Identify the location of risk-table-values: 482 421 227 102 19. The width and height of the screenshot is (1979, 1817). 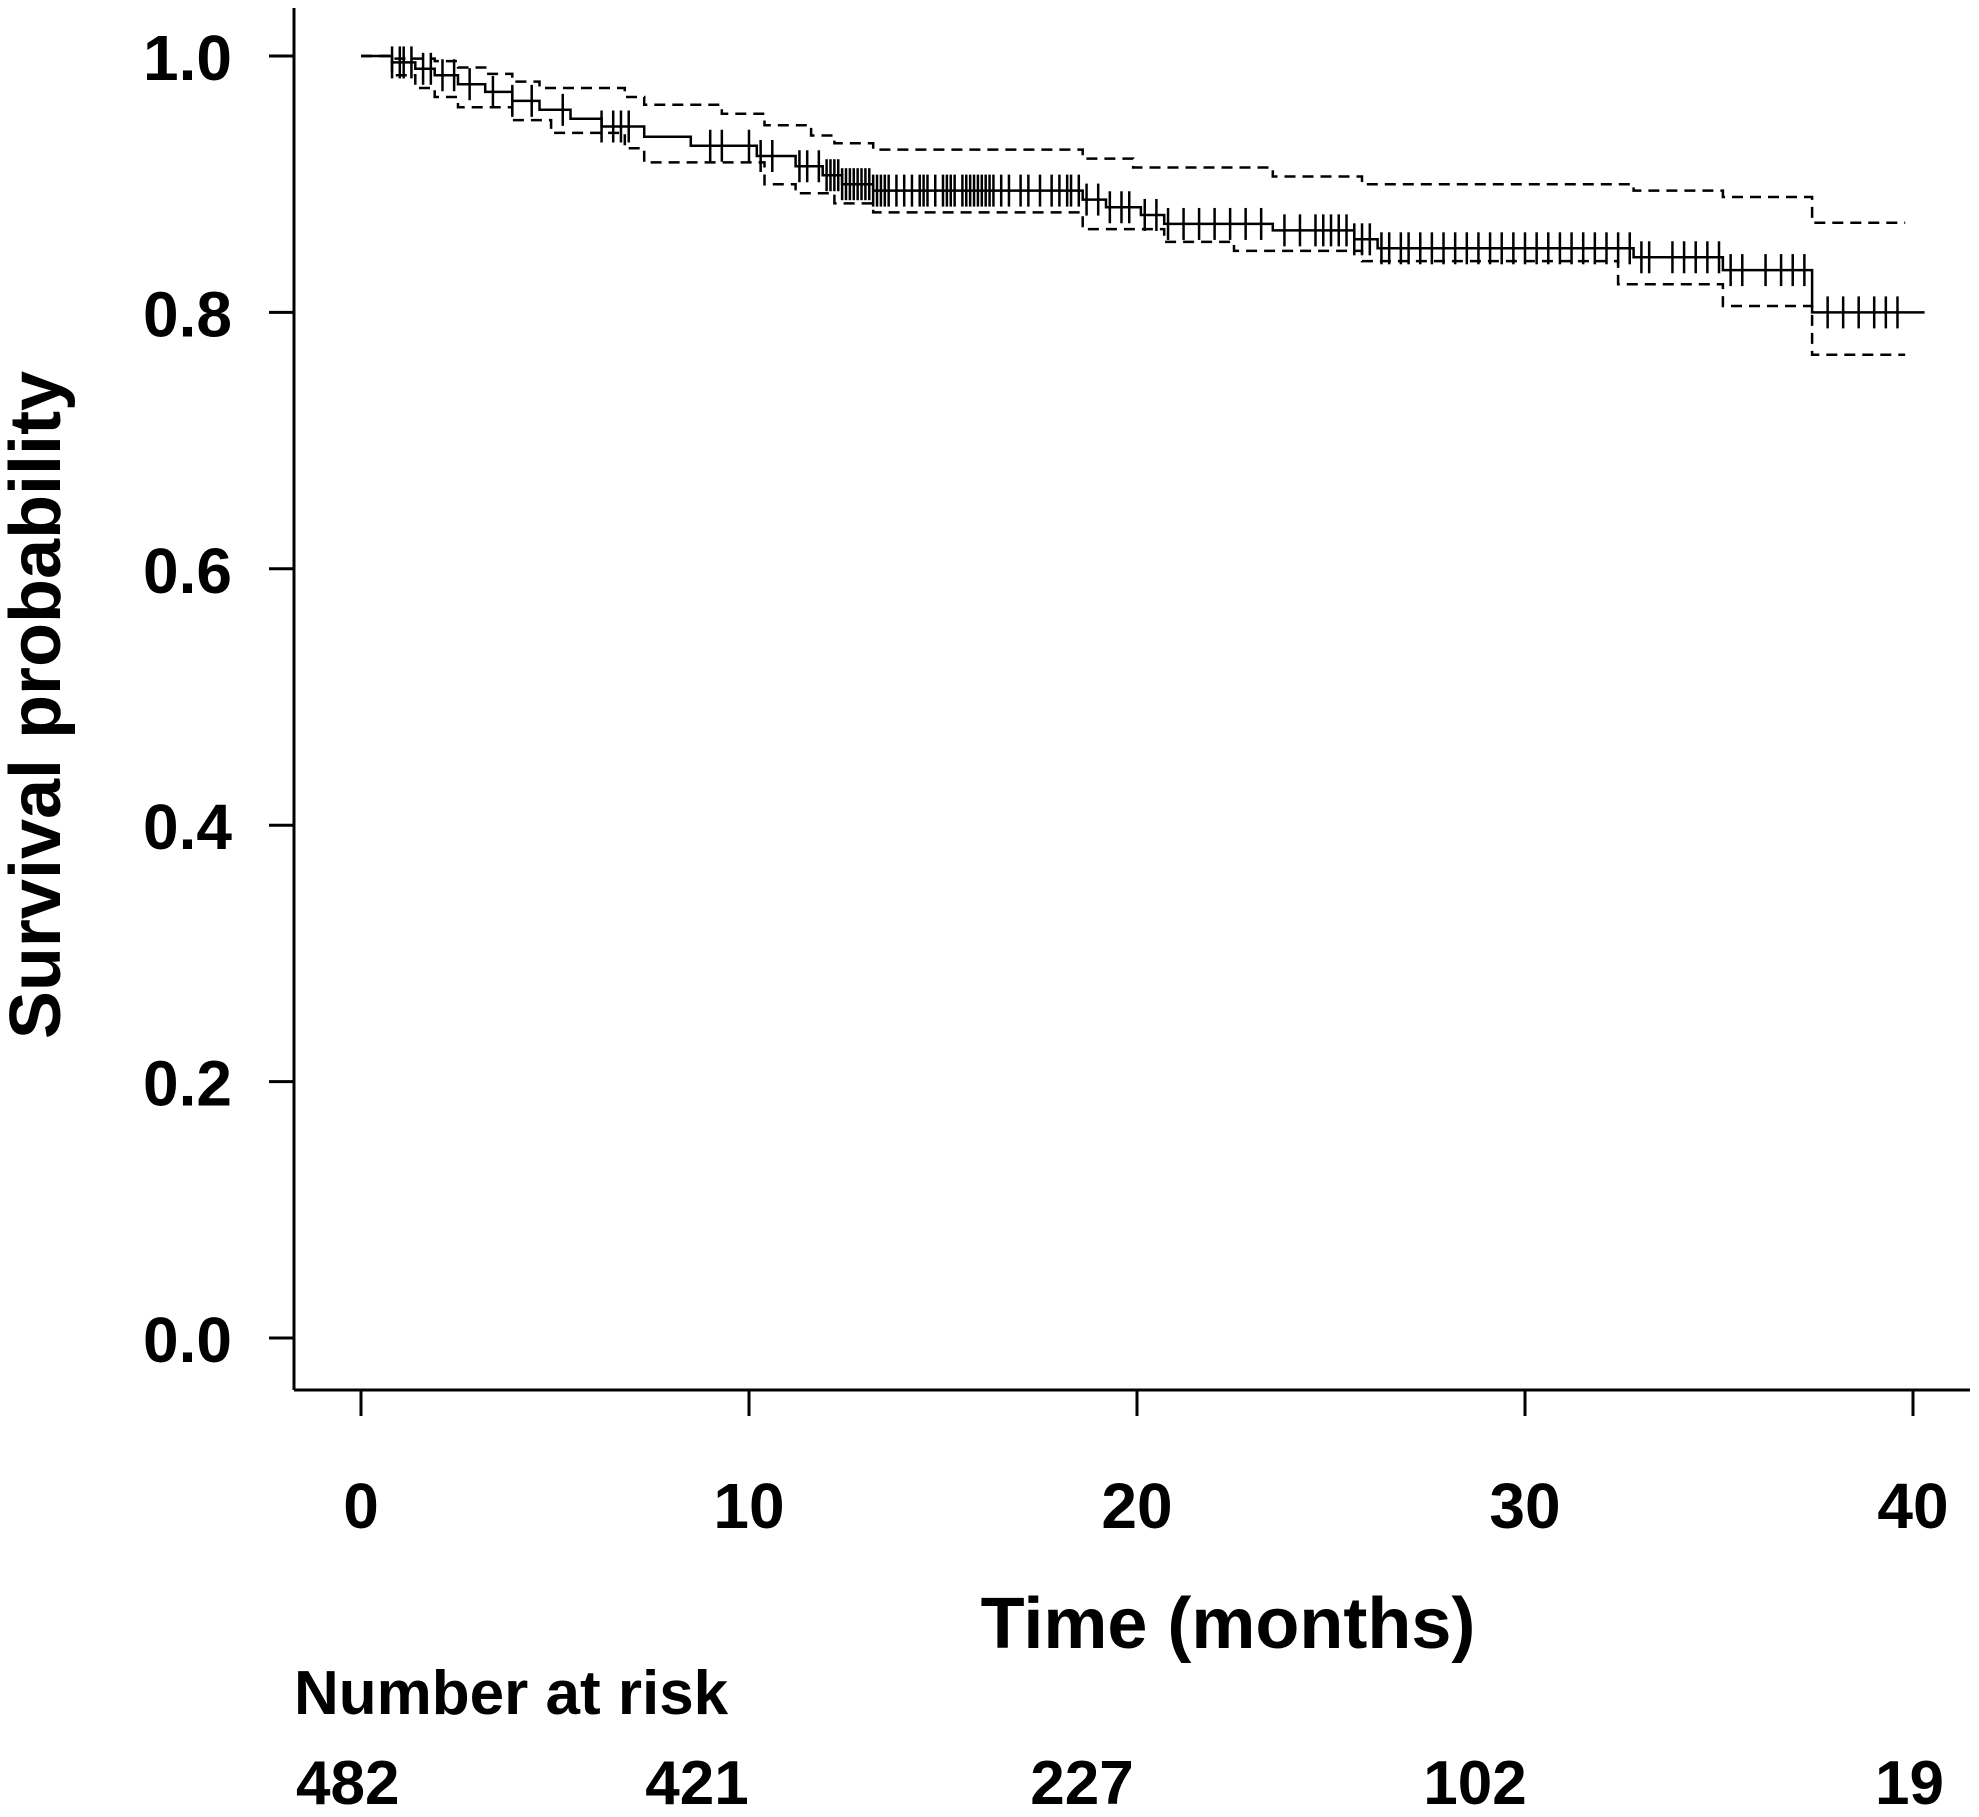
(1120, 1783).